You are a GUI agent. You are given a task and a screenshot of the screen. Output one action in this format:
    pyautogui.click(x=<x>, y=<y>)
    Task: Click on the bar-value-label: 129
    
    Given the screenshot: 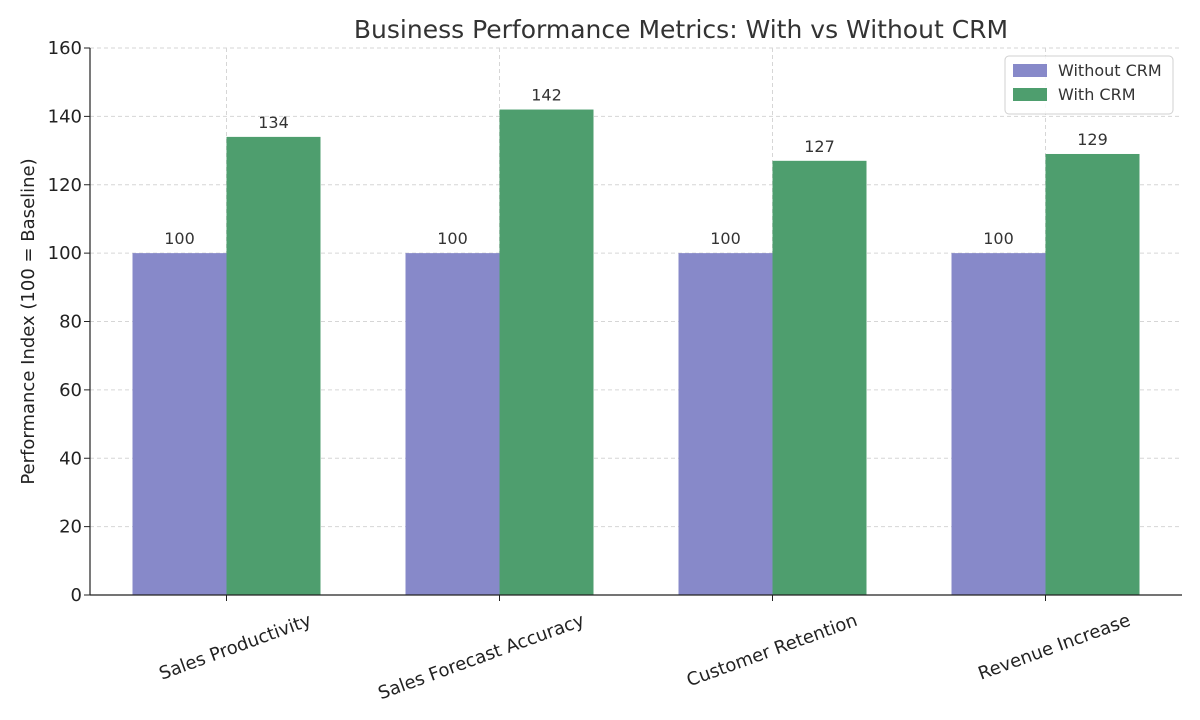 What is the action you would take?
    pyautogui.click(x=1092, y=139)
    